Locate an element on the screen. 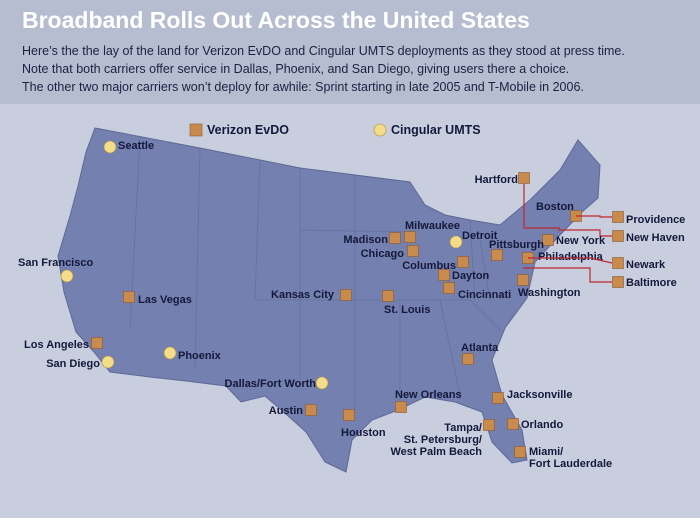  city-label: Austin is located at coordinates (286, 411).